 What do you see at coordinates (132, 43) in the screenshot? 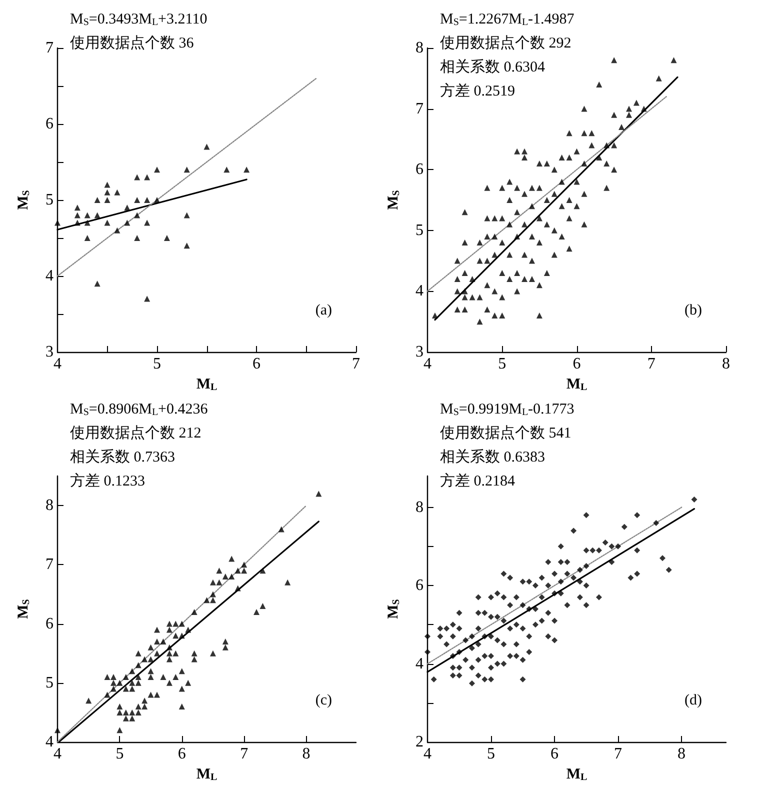
I see `annotation: 使用数据点个数 36` at bounding box center [132, 43].